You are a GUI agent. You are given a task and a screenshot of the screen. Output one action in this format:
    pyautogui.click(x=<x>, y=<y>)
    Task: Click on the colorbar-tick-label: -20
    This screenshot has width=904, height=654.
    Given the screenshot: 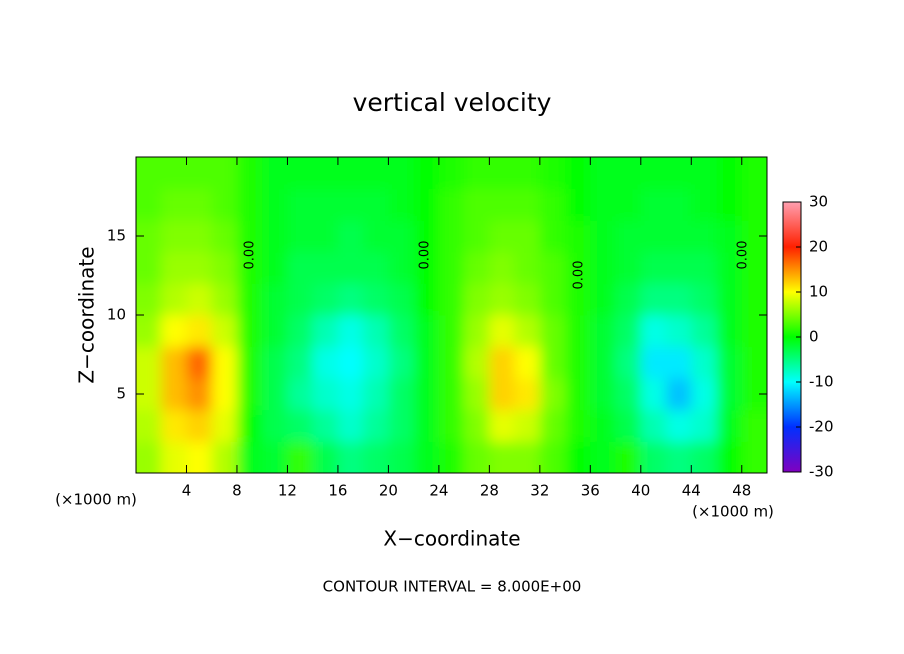 What is the action you would take?
    pyautogui.click(x=821, y=427)
    